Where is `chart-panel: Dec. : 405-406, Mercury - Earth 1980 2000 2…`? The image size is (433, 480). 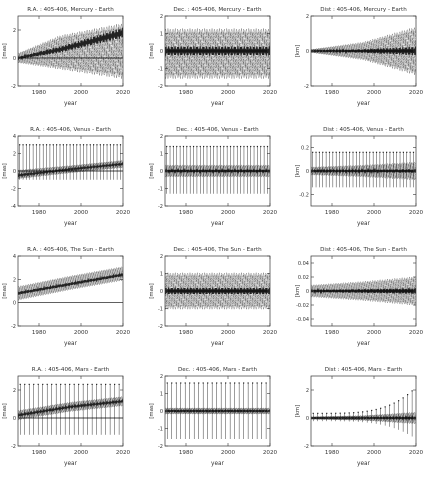
chart-panel: Dec. : 405-406, Mercury - Earth 1980 2000 2… is located at coordinates (213, 57).